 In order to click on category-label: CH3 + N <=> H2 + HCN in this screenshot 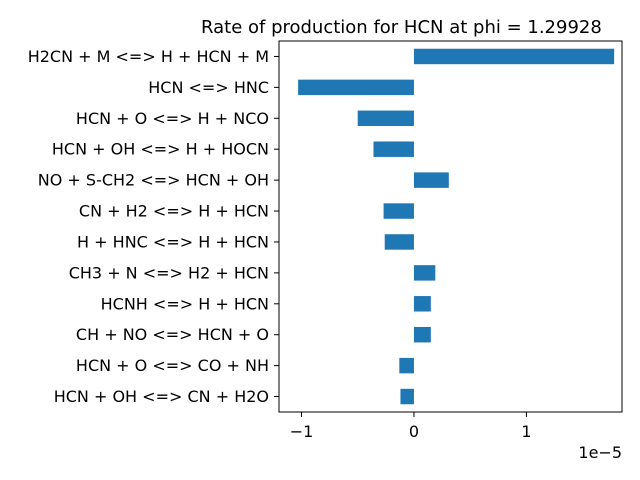, I will do `click(169, 272)`.